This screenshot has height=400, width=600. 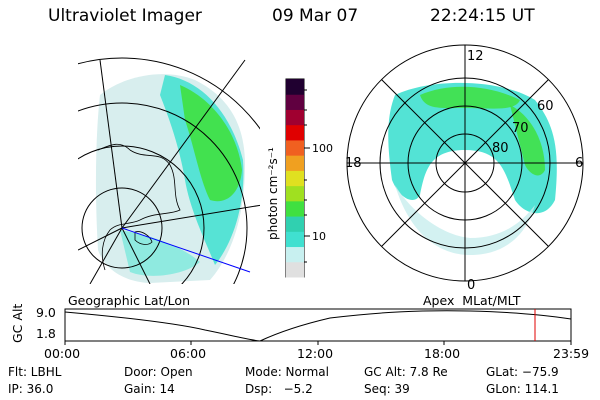 I want to click on mlt-label-12: 12, so click(x=475, y=56).